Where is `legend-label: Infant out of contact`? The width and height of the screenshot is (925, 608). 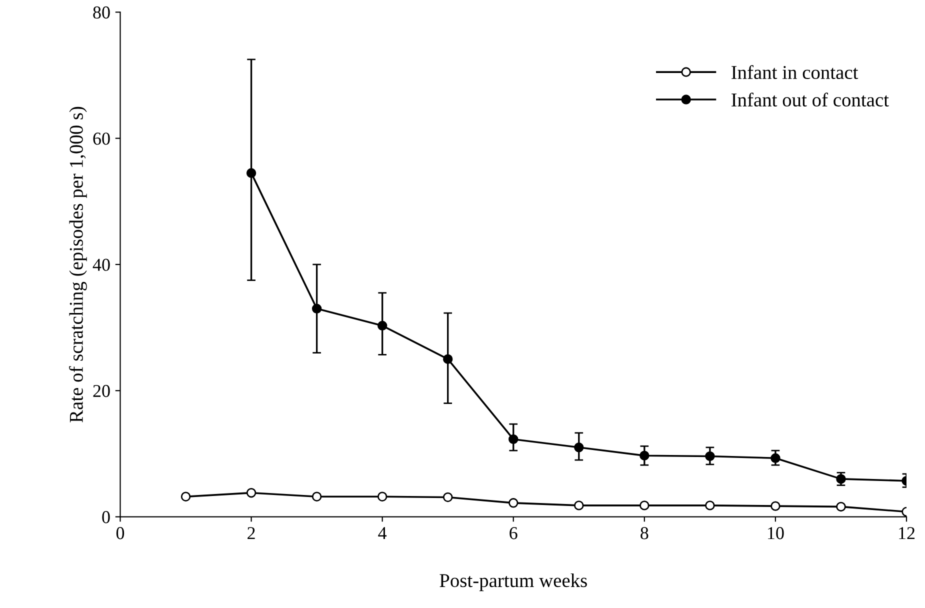
legend-label: Infant out of contact is located at coordinates (810, 99).